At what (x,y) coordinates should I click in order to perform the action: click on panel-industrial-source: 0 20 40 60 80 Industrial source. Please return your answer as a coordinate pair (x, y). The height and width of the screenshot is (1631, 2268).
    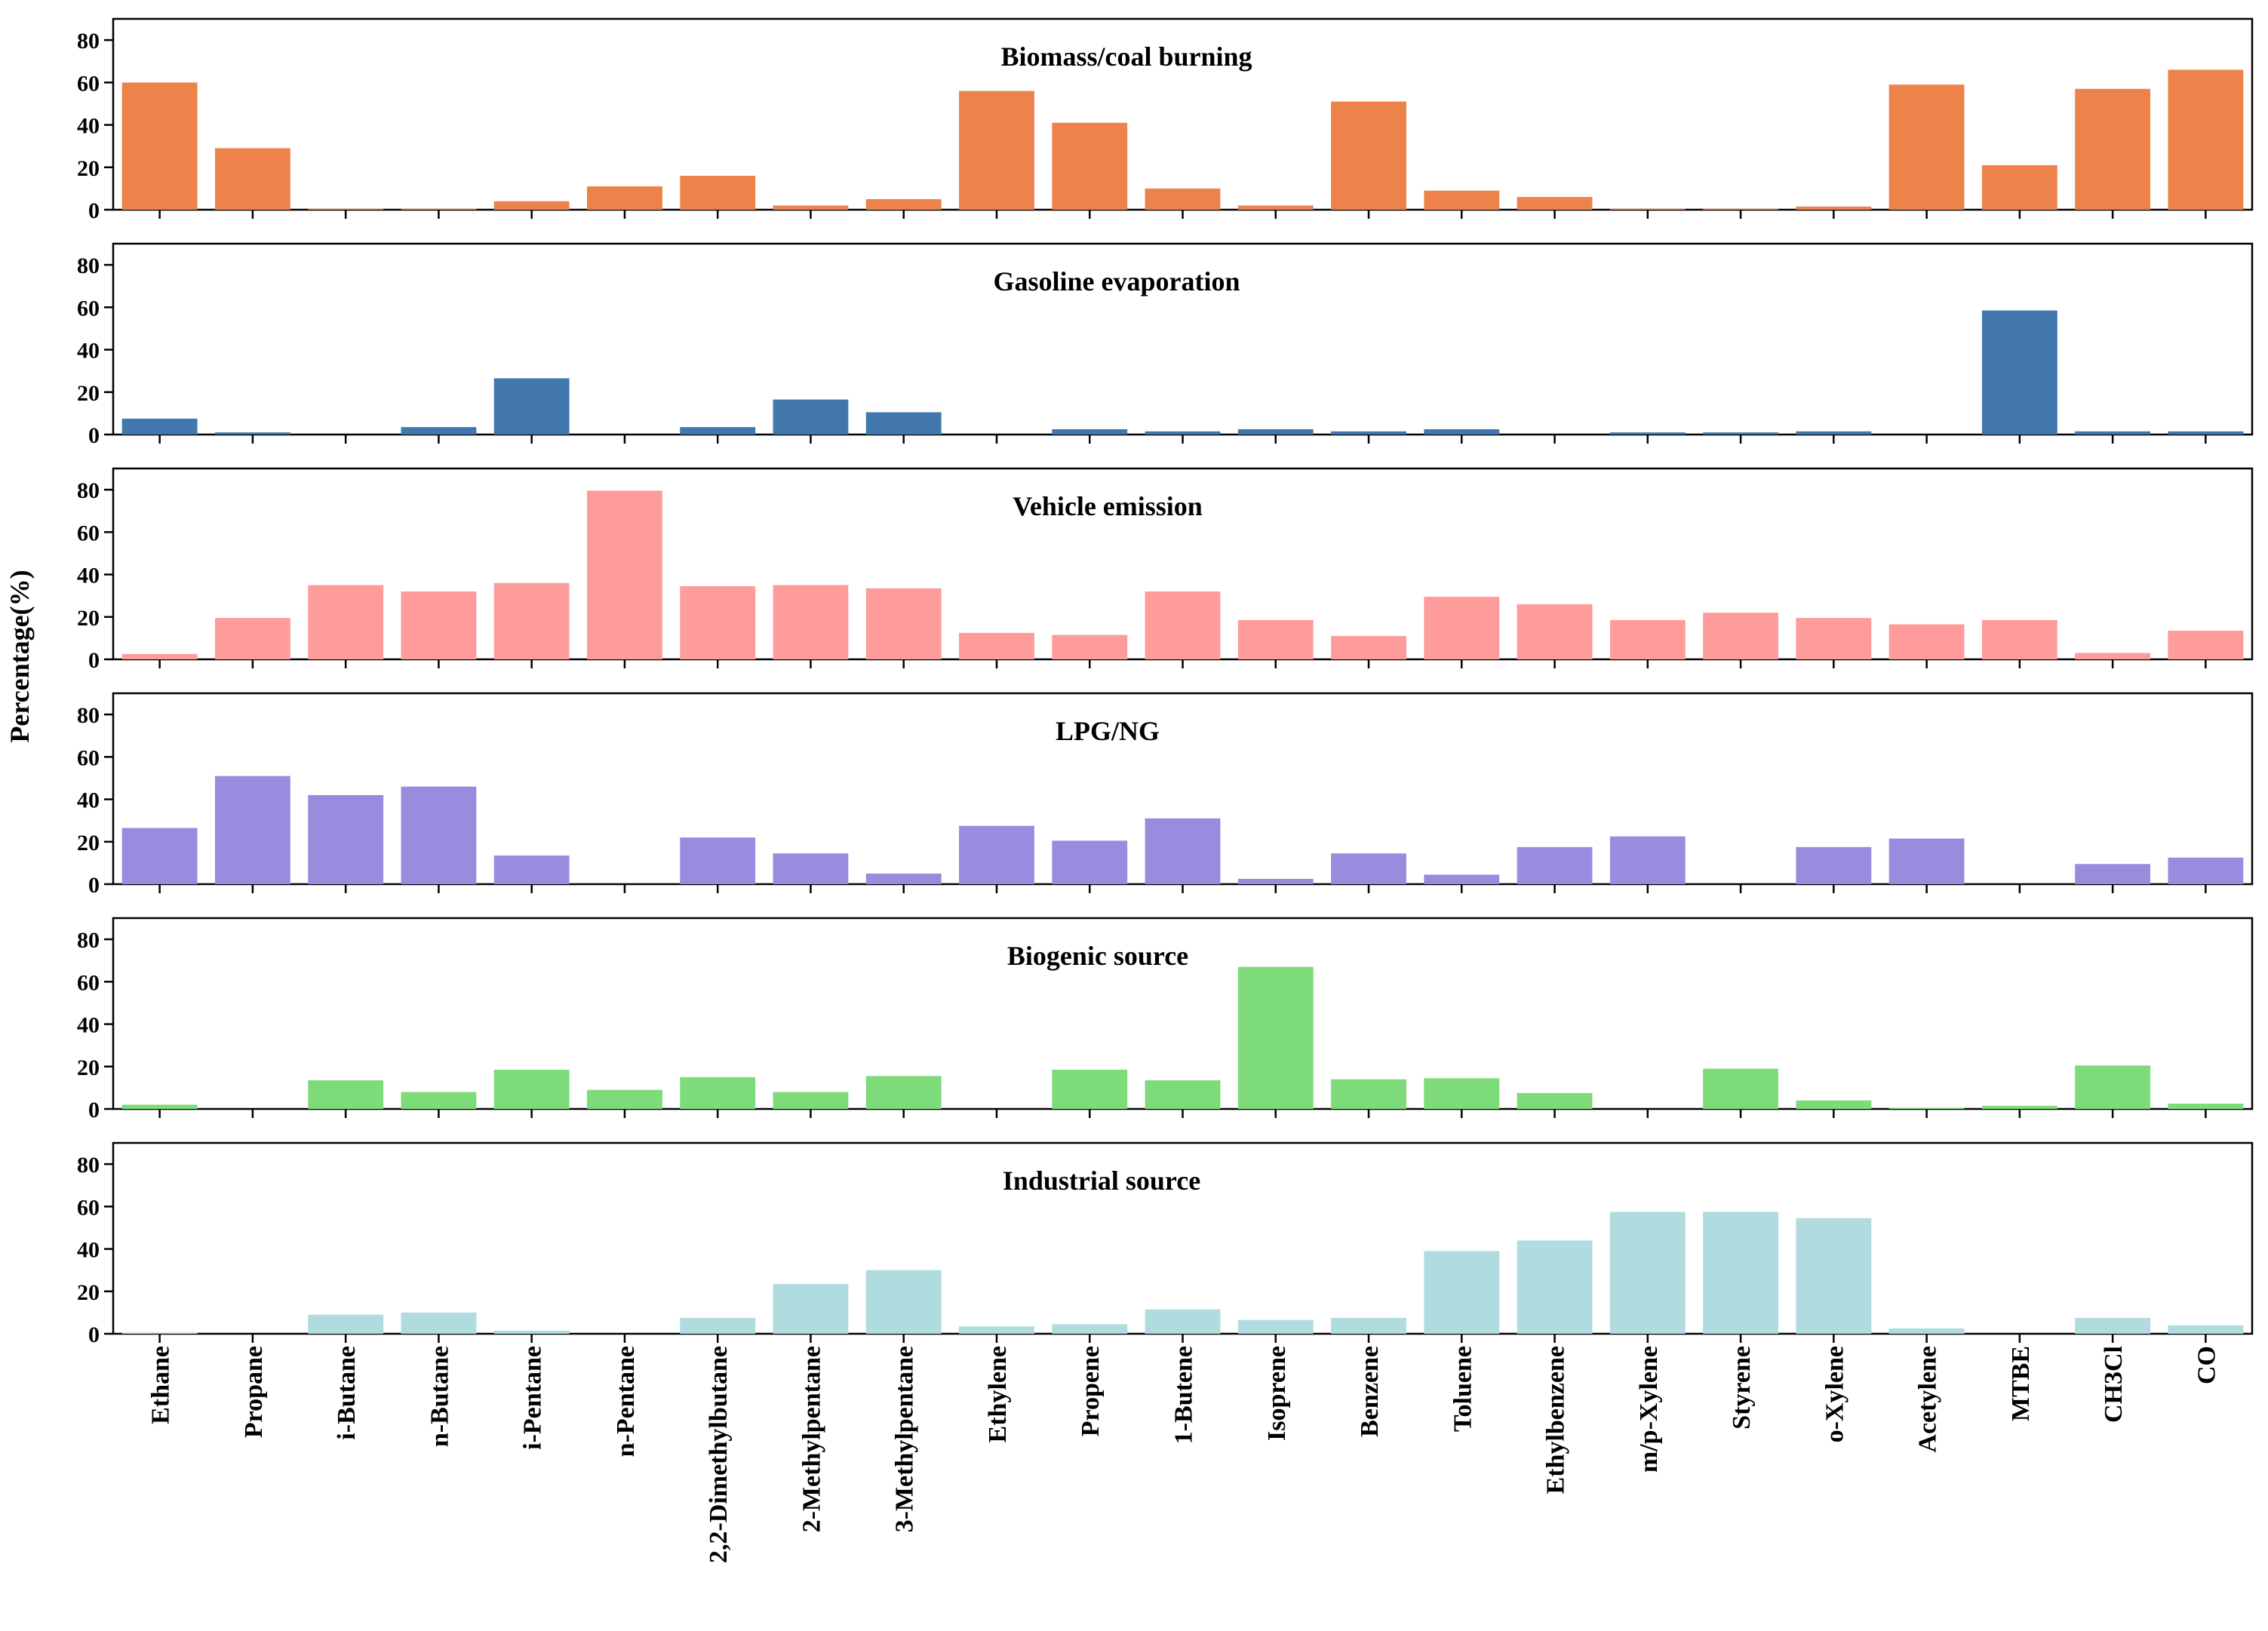
    Looking at the image, I should click on (1165, 1244).